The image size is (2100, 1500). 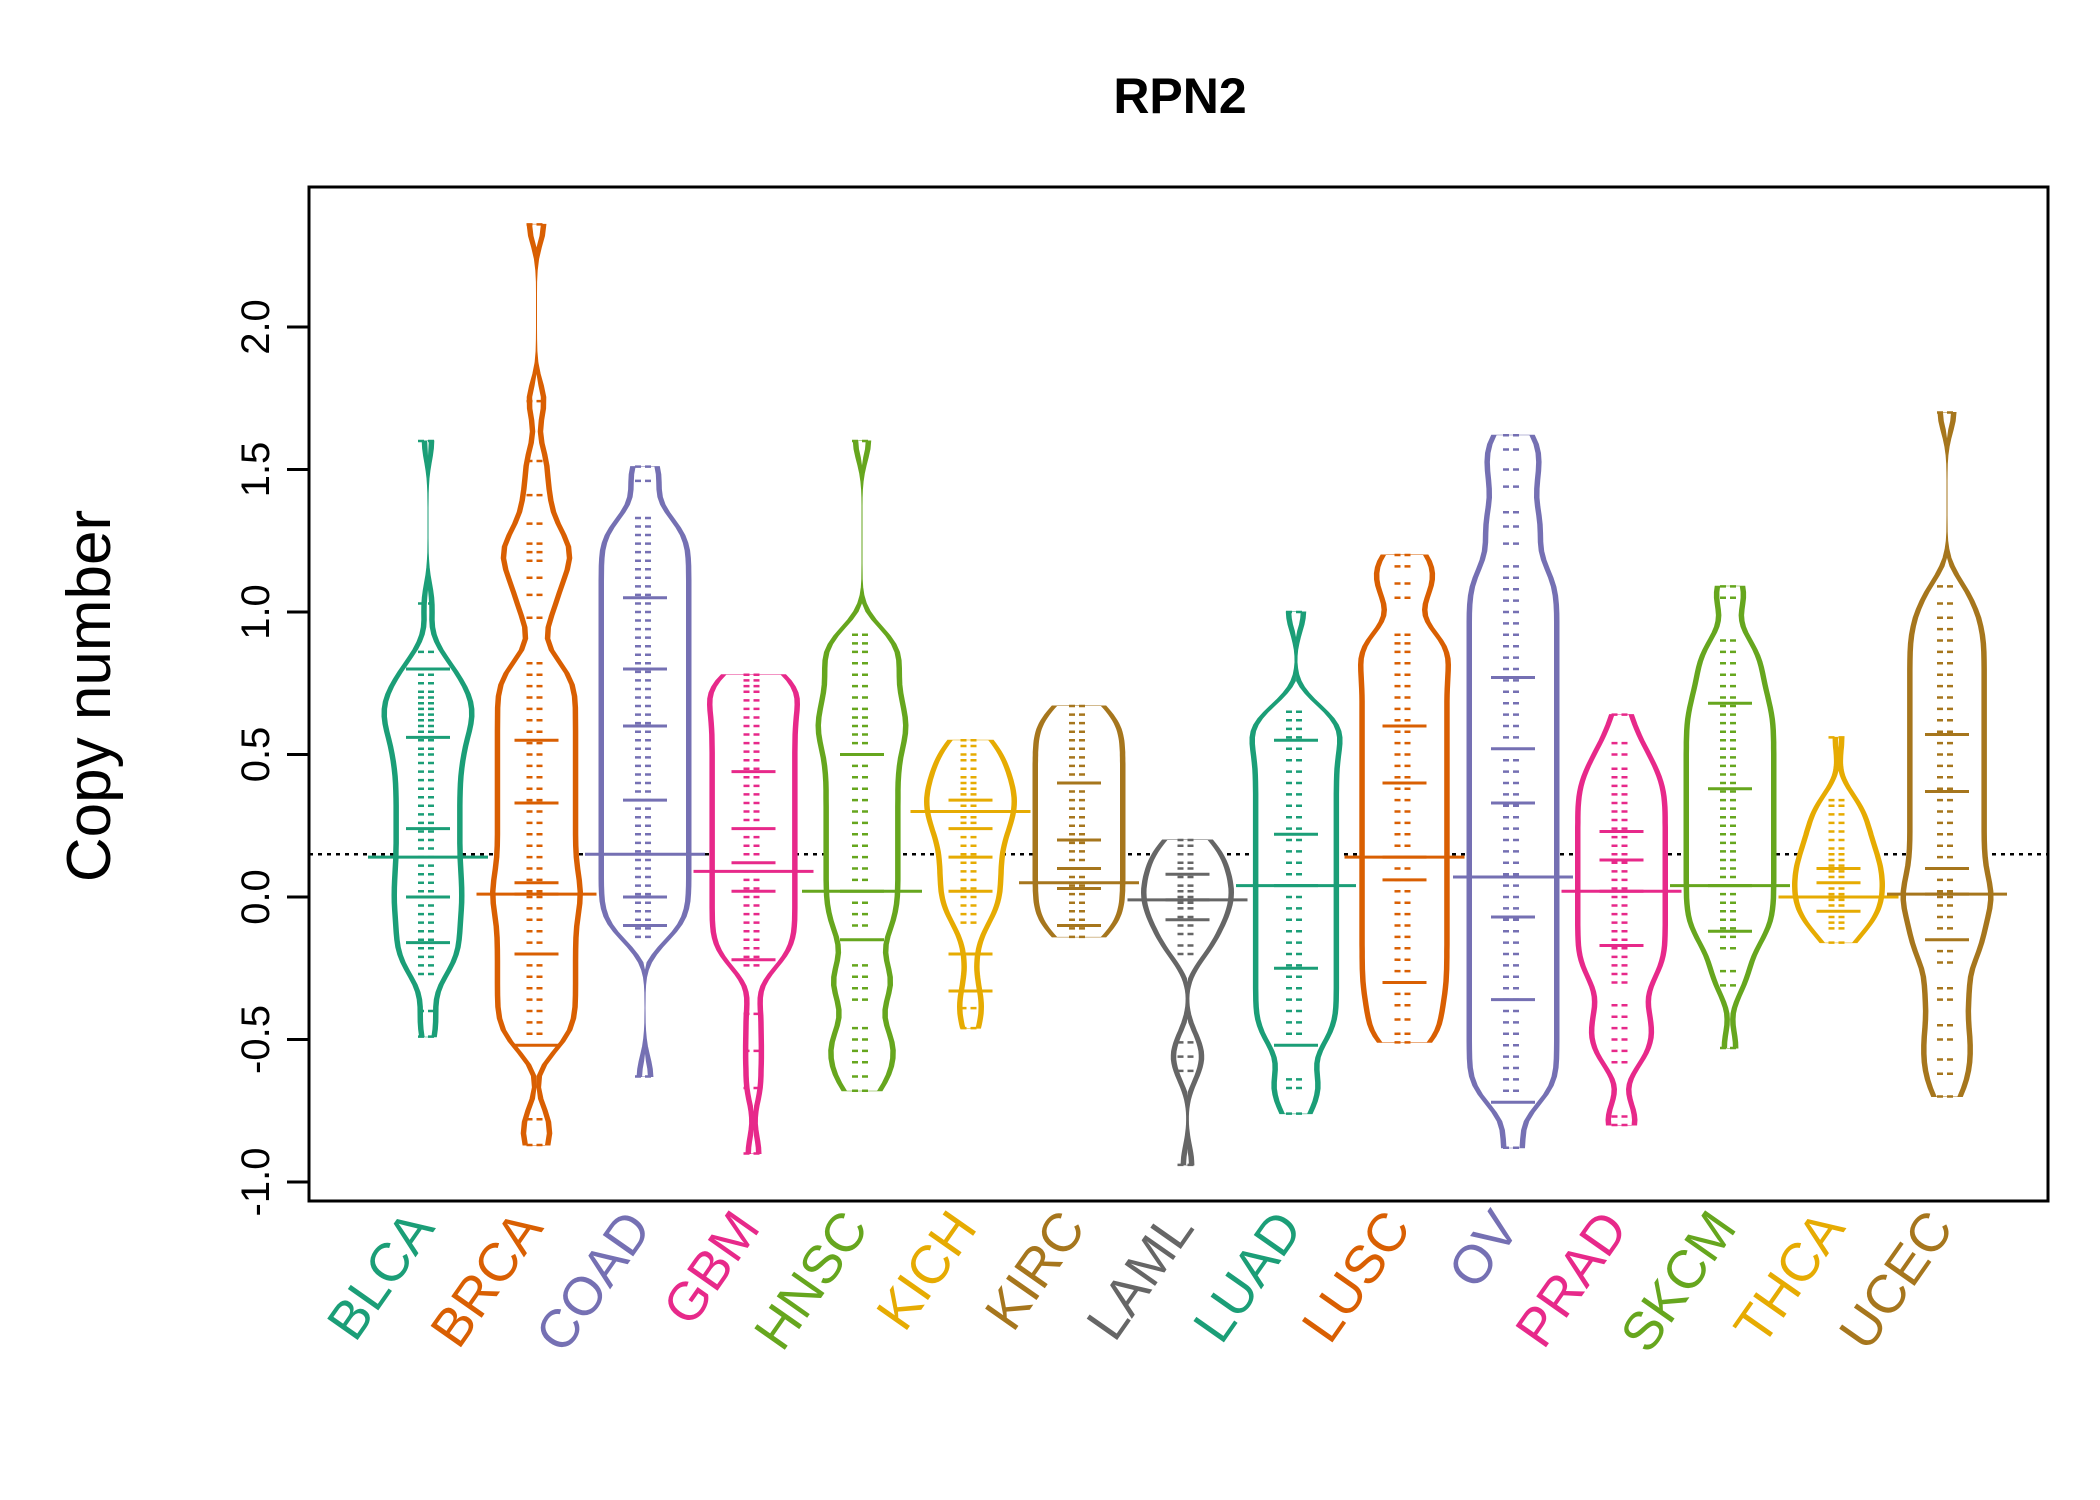 I want to click on x-tick-label-ucec: UCEC, so click(x=1896, y=1280).